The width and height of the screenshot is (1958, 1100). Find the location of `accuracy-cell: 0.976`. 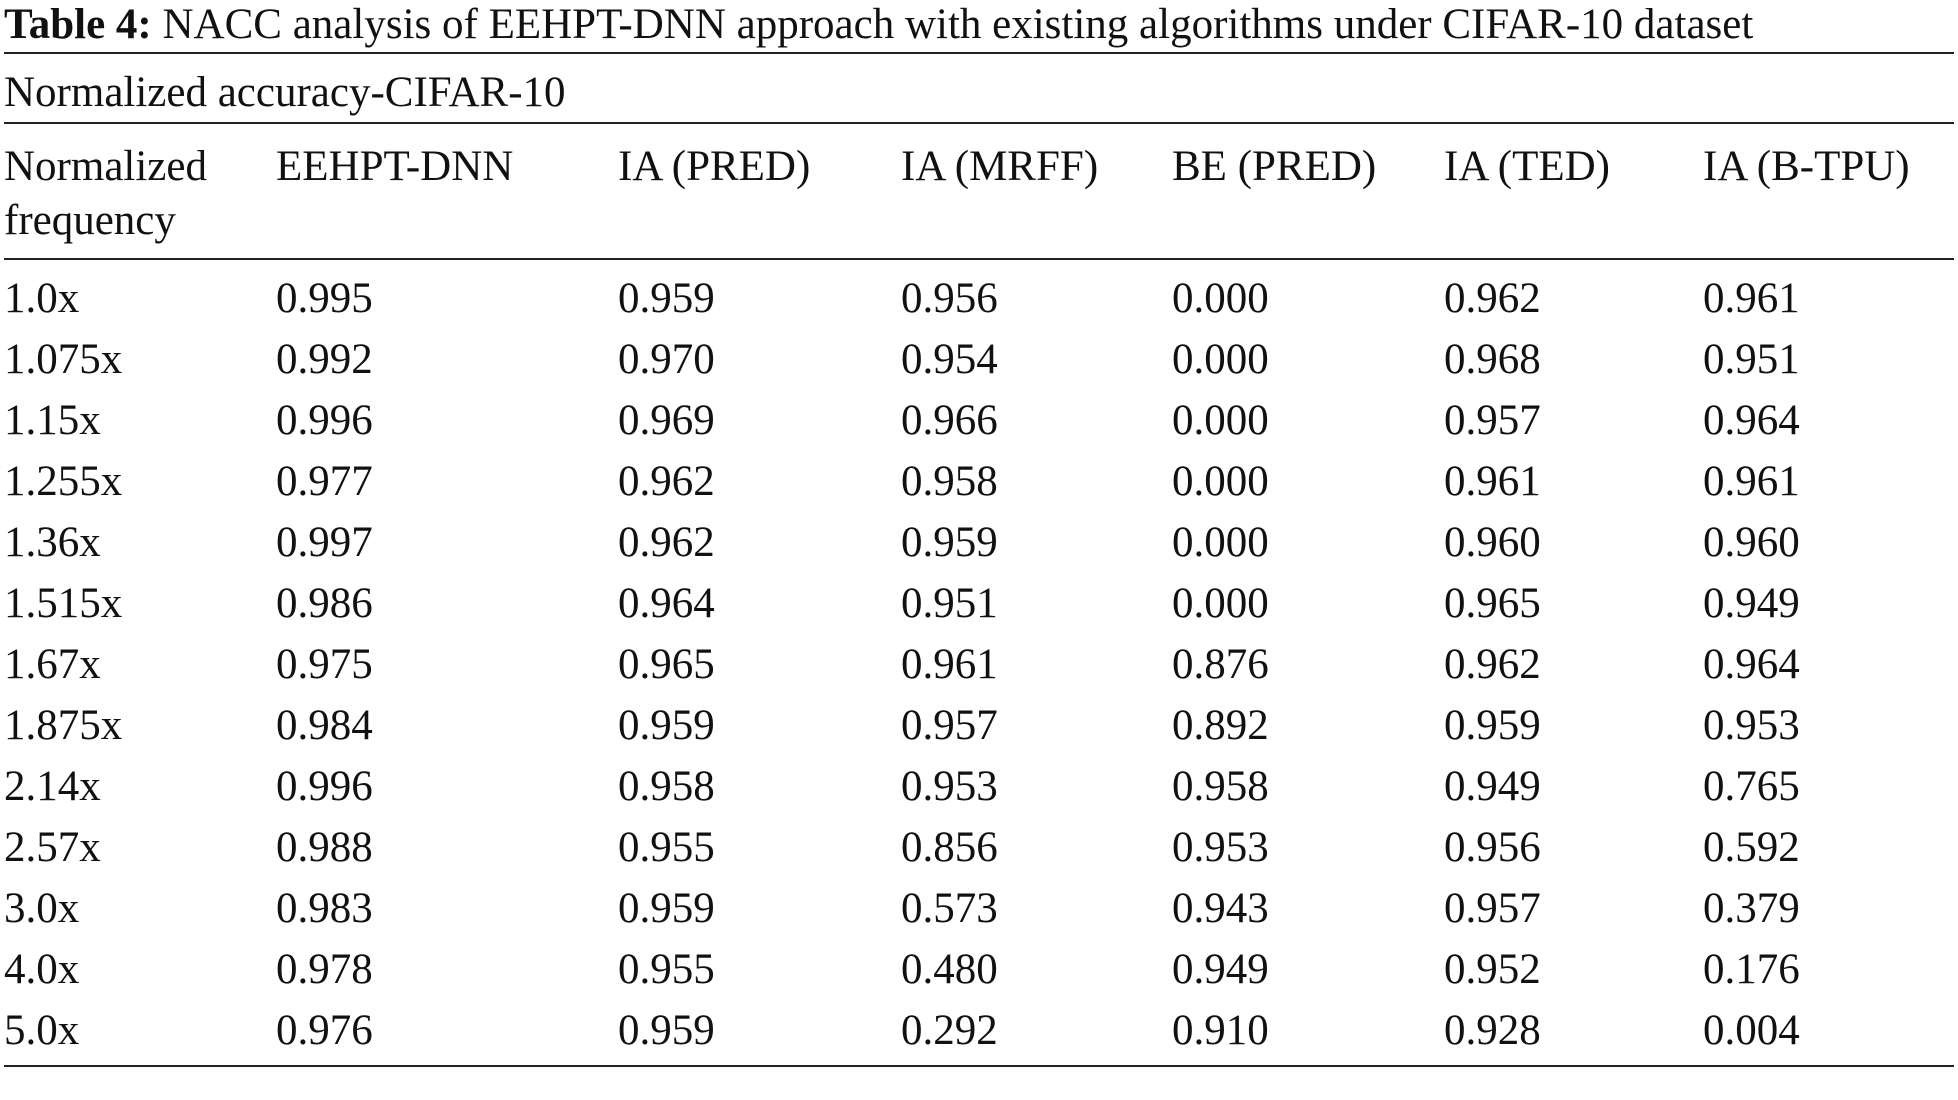

accuracy-cell: 0.976 is located at coordinates (324, 1030).